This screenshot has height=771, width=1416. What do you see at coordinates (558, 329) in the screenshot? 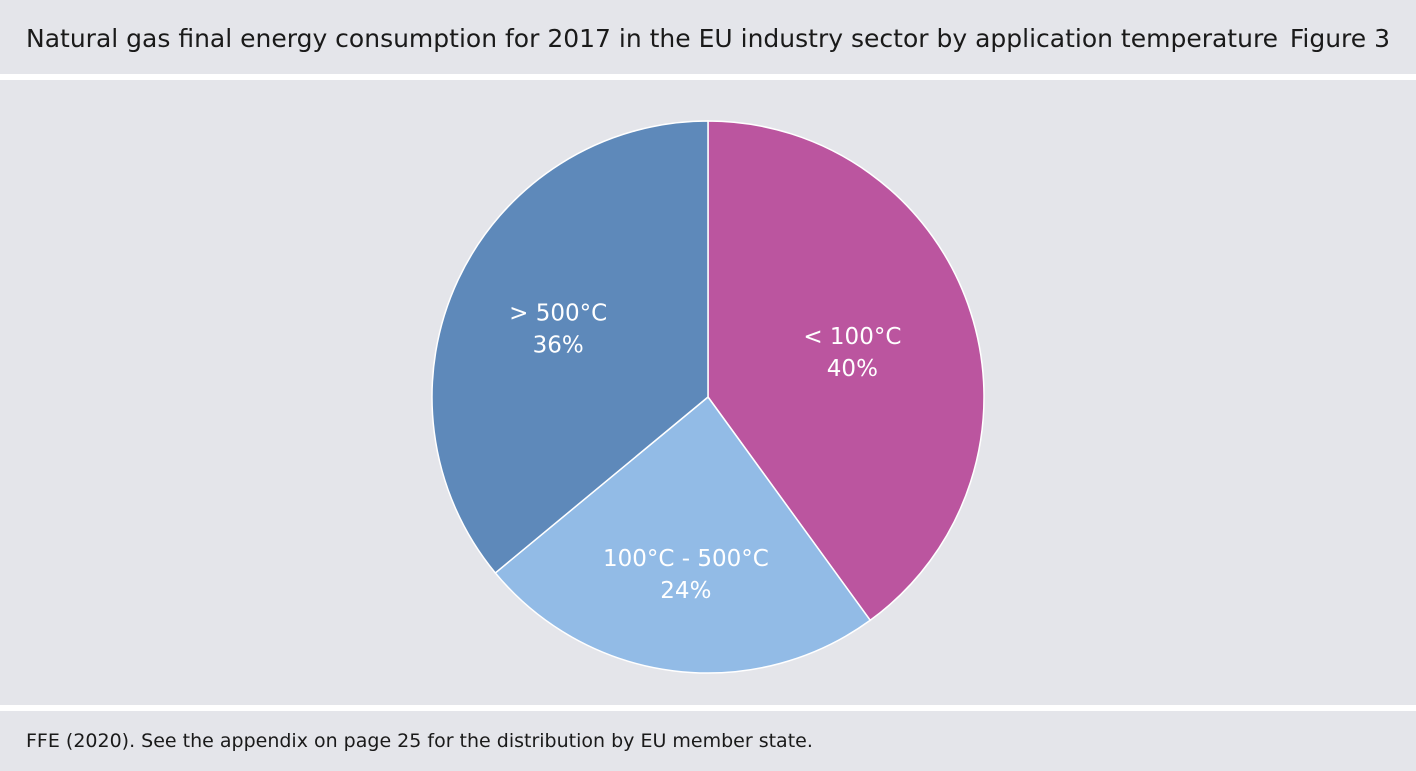
I see `slice-label-3: > 500°C 36%` at bounding box center [558, 329].